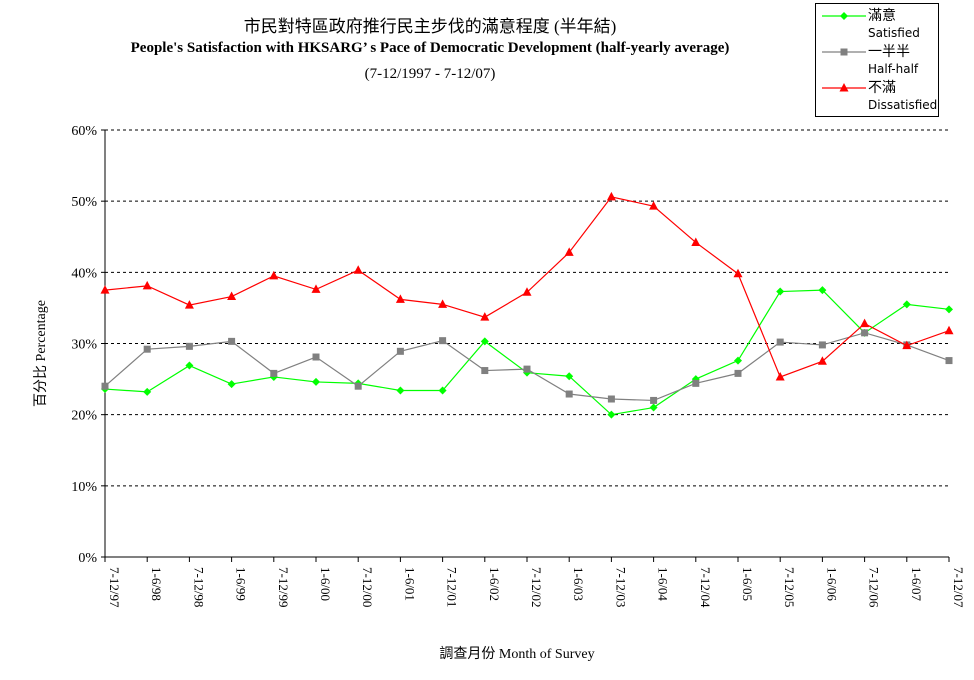 This screenshot has width=974, height=680. Describe the element at coordinates (283, 587) in the screenshot. I see `x-tick-label: 7-12/99` at that location.